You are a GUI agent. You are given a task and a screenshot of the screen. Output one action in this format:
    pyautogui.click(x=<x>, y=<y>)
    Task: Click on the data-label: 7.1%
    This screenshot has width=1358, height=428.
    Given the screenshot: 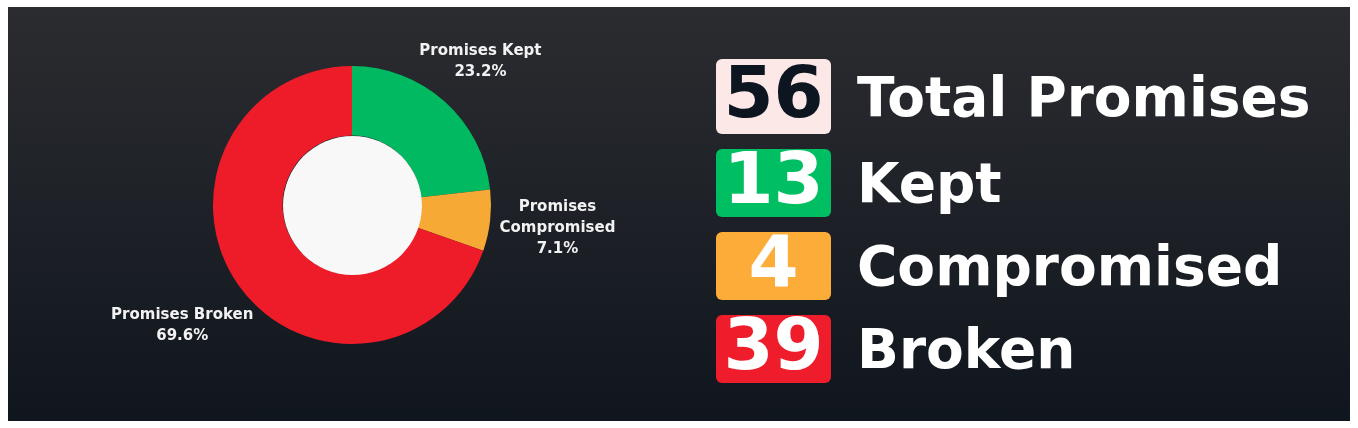 What is the action you would take?
    pyautogui.click(x=557, y=247)
    